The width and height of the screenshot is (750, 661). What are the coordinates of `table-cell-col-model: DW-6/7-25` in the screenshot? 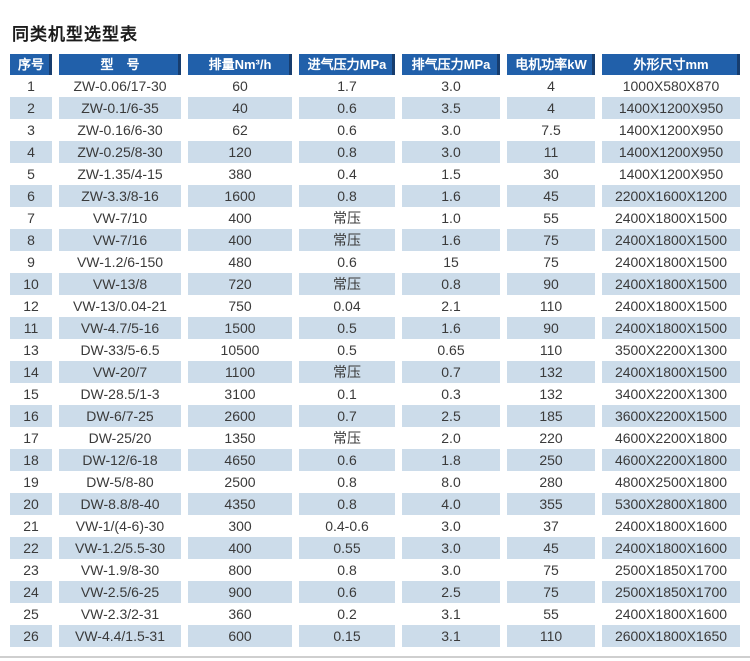 It's located at (120, 416).